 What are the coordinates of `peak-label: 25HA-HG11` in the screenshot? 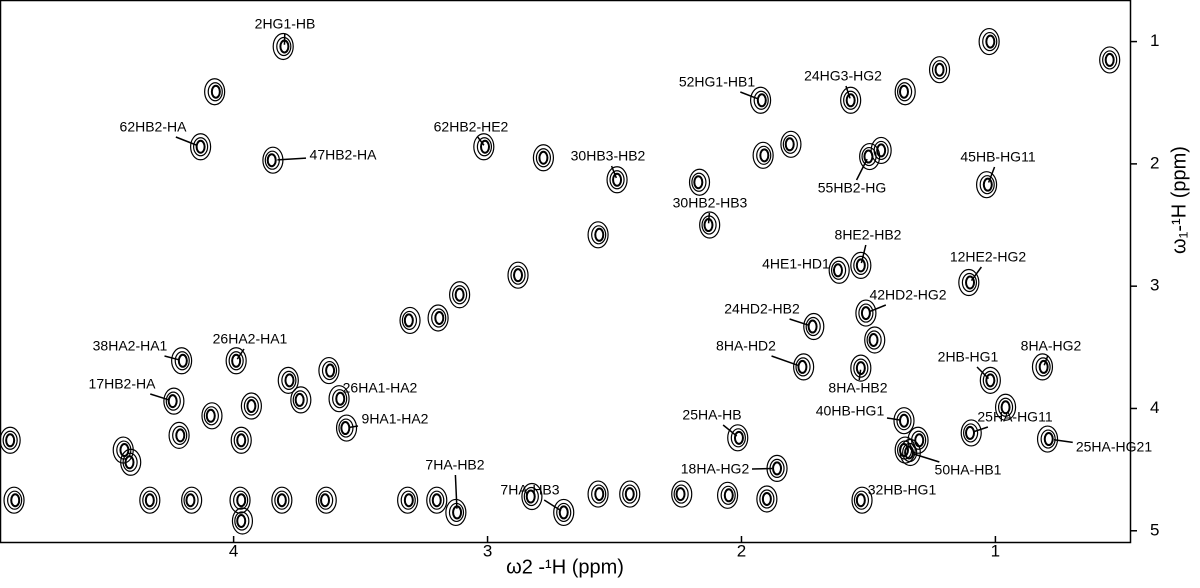 It's located at (1014, 417).